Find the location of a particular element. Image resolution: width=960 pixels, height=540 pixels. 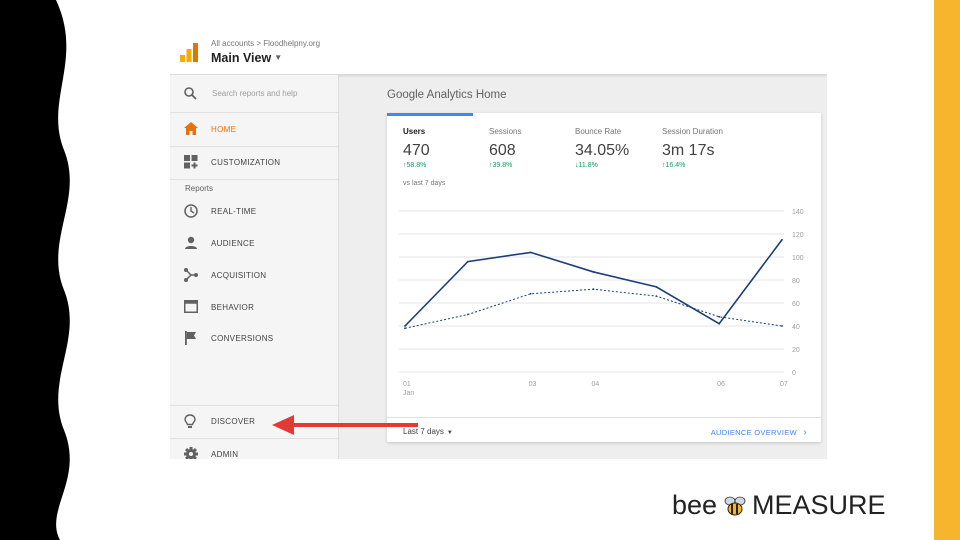

y-tick-label: 80 is located at coordinates (796, 281).